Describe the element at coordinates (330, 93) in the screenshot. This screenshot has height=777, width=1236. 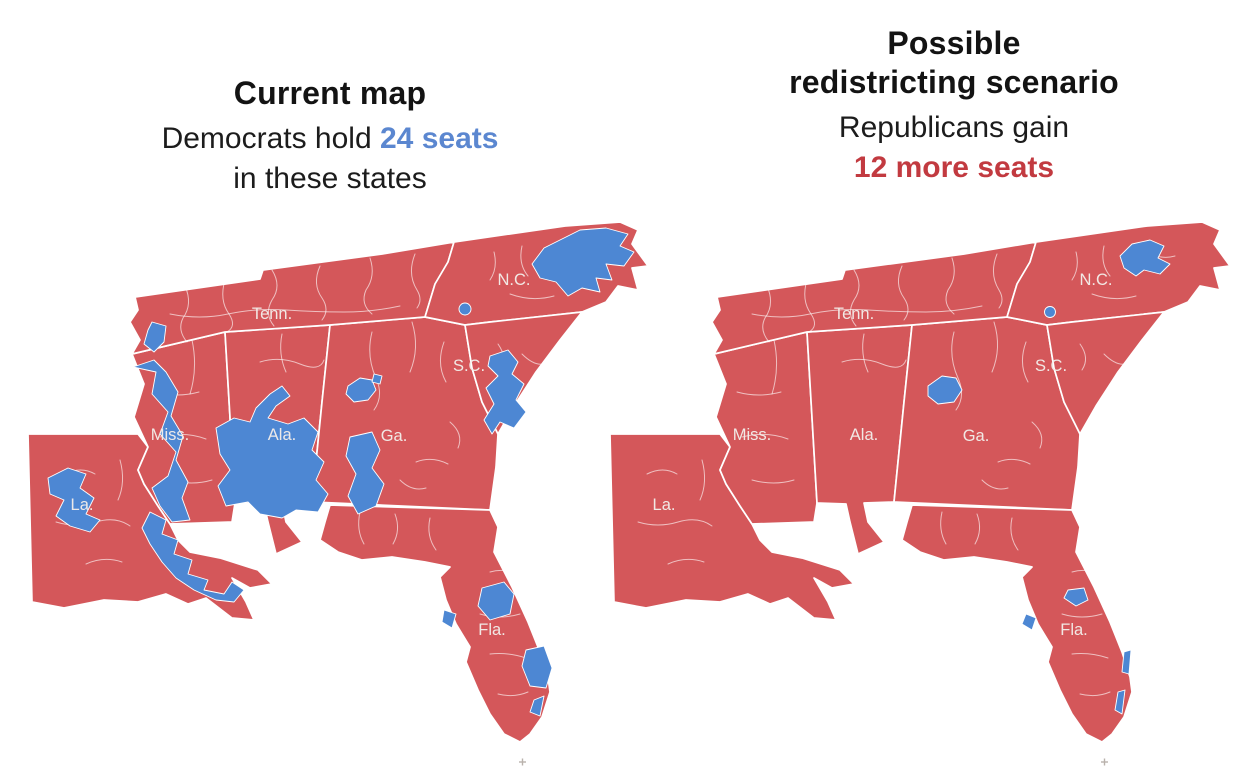
I see `current-map-title: Current map` at that location.